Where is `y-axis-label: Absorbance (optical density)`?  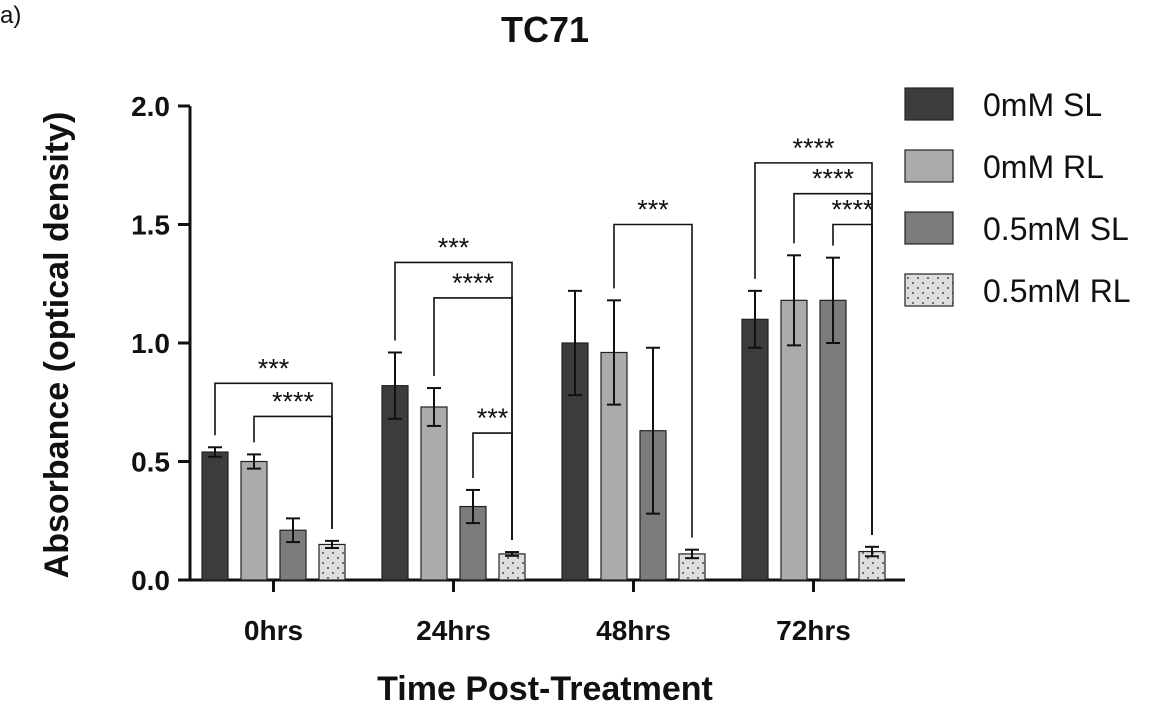 y-axis-label: Absorbance (optical density) is located at coordinates (57, 345).